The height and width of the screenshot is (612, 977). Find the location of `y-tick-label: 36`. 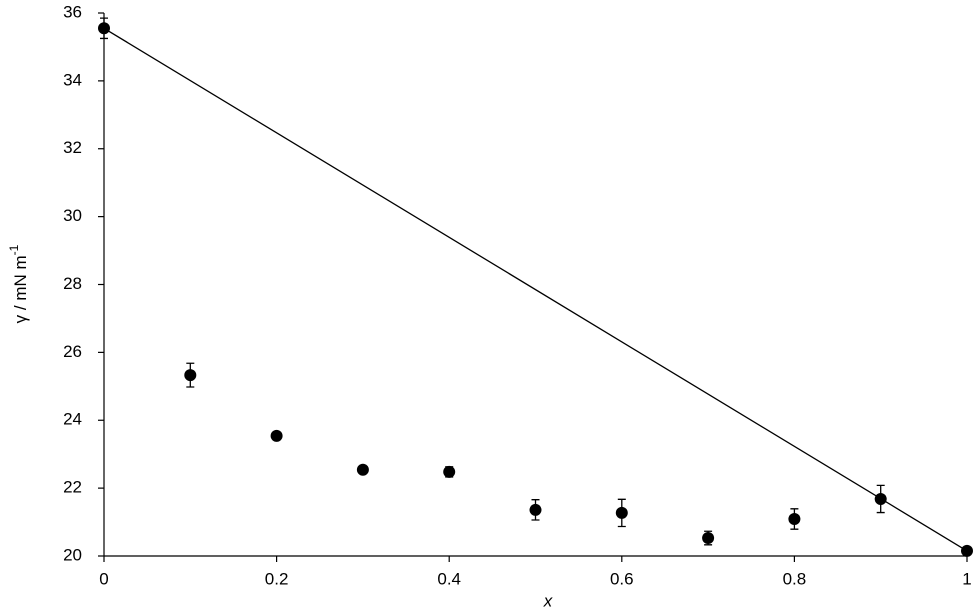

y-tick-label: 36 is located at coordinates (72, 11).